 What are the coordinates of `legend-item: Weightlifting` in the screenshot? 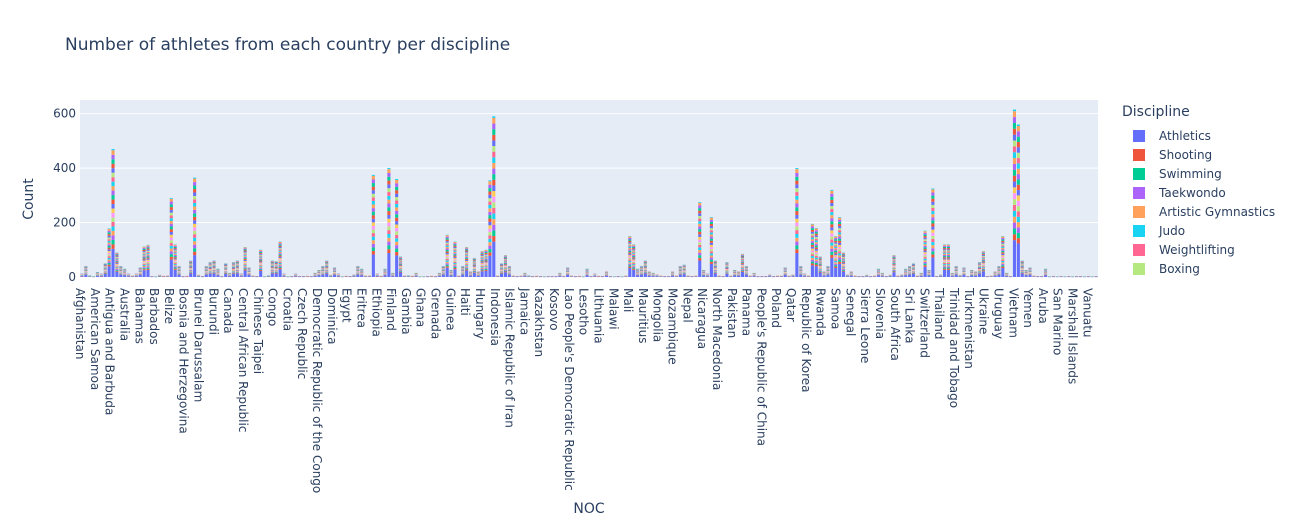 It's located at (1198, 249).